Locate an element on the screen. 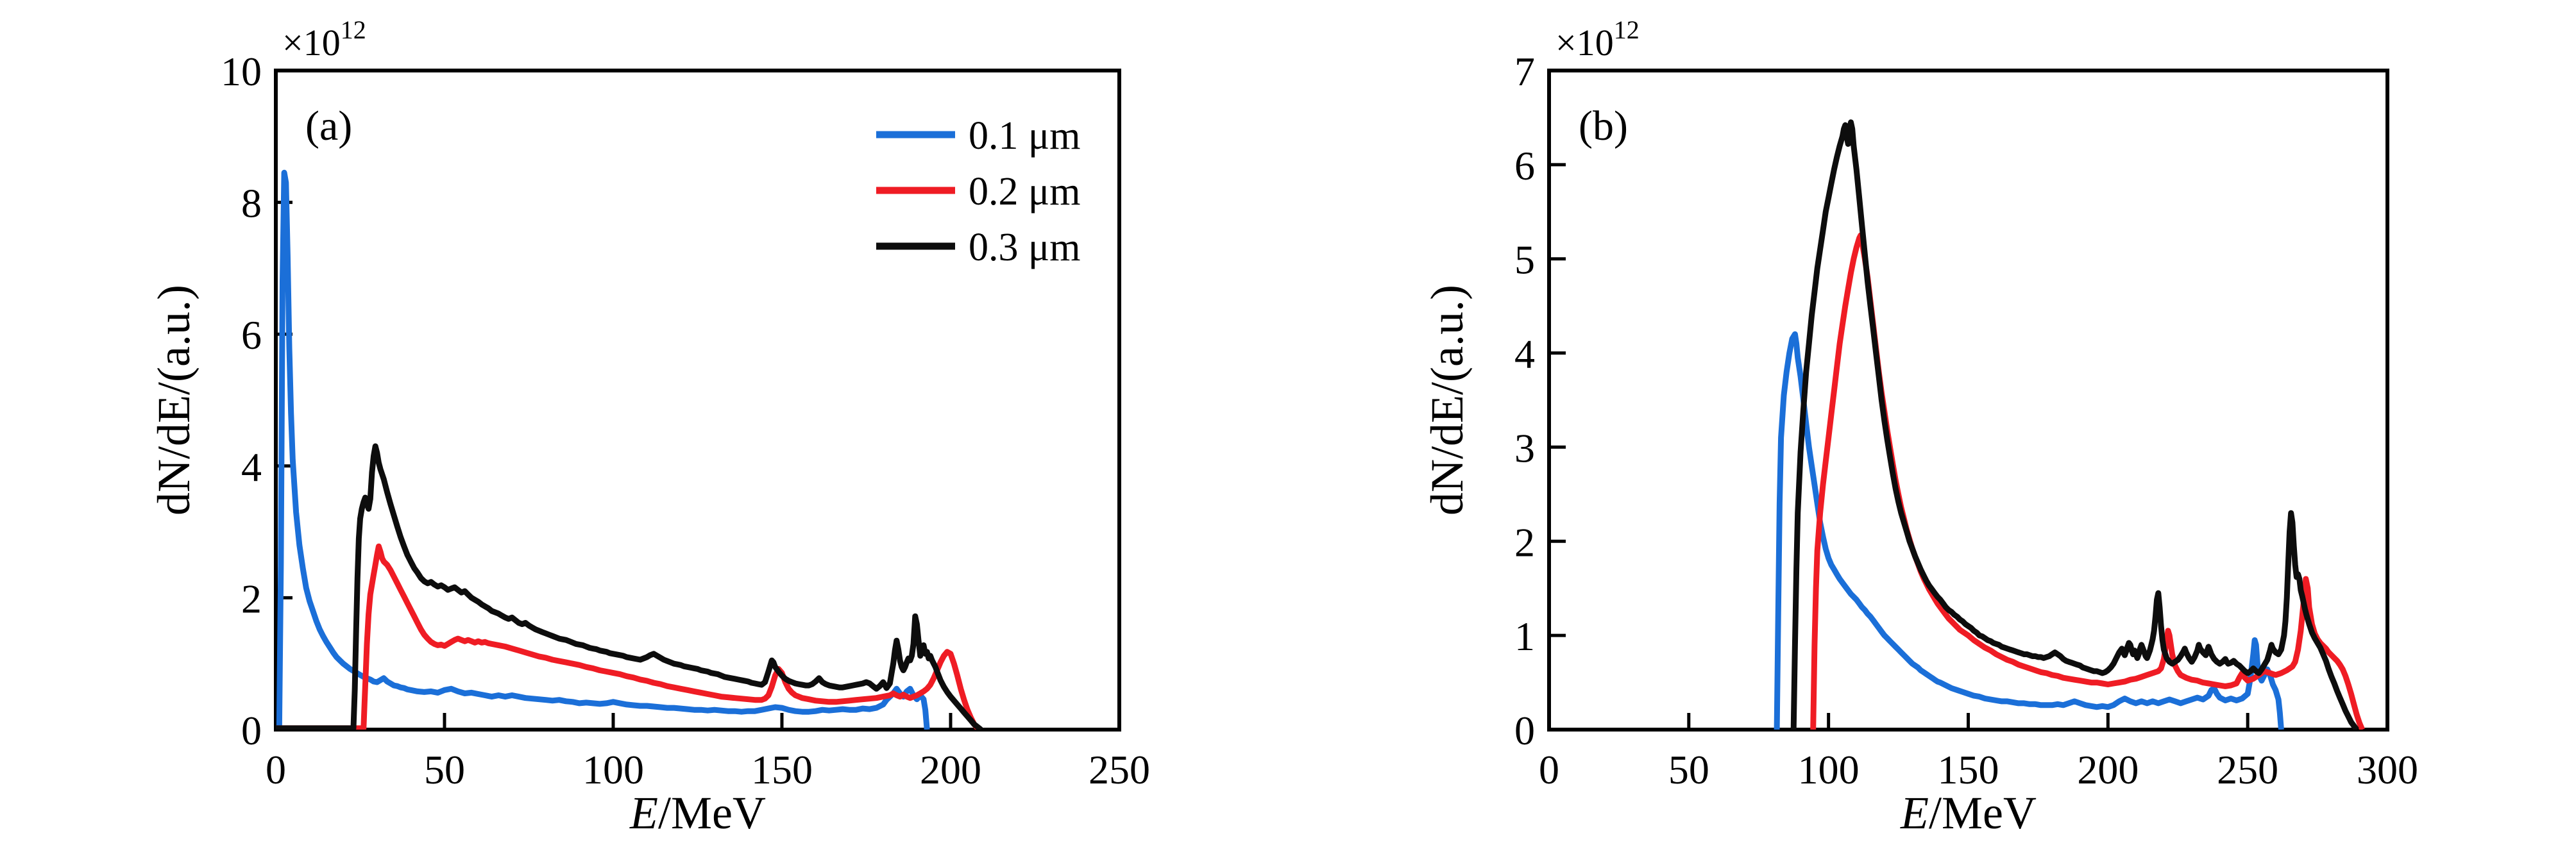 This screenshot has width=2576, height=845. legend-label: 0.3 μm is located at coordinates (1024, 247).